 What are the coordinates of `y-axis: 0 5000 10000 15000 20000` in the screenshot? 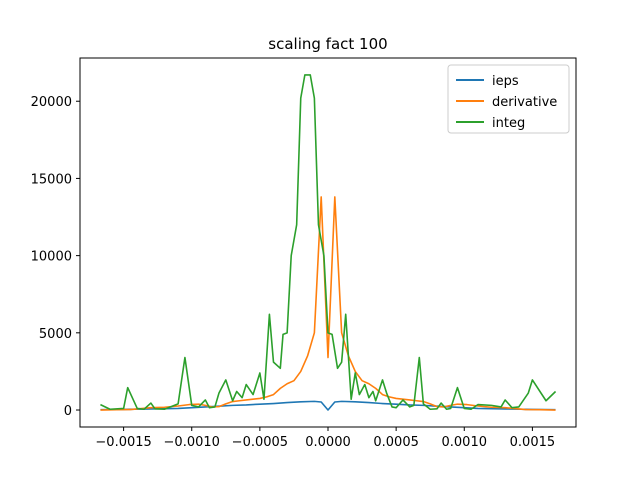 It's located at (55, 257).